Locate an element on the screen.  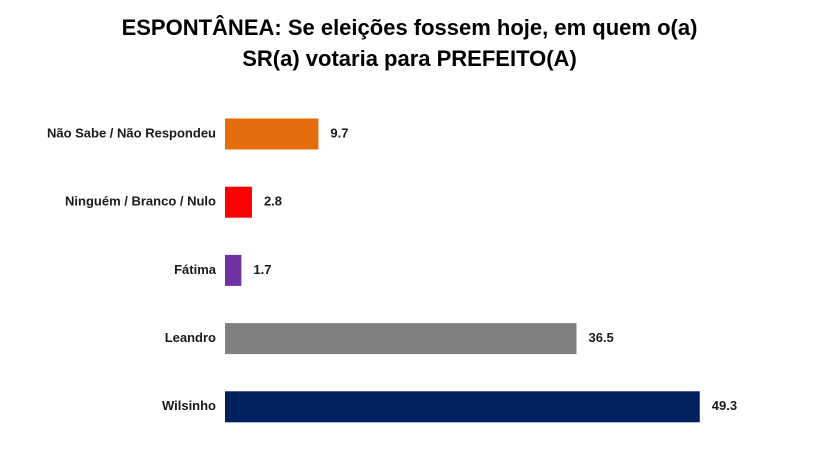
category-label: Ninguém / Branco / Nulo is located at coordinates (140, 201).